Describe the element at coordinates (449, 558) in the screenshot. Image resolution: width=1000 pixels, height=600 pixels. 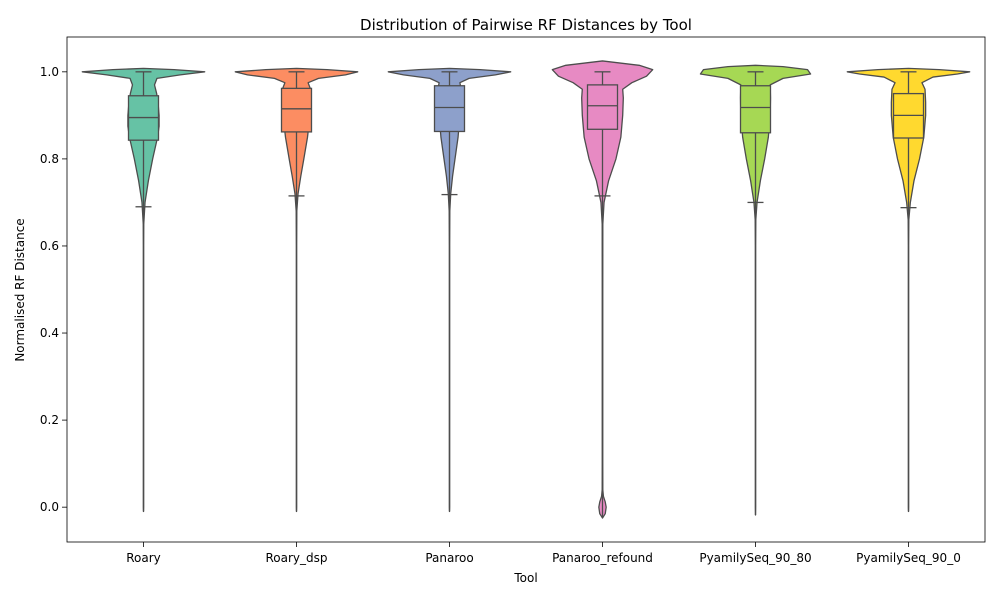
I see `x-tick-label: Panaroo` at that location.